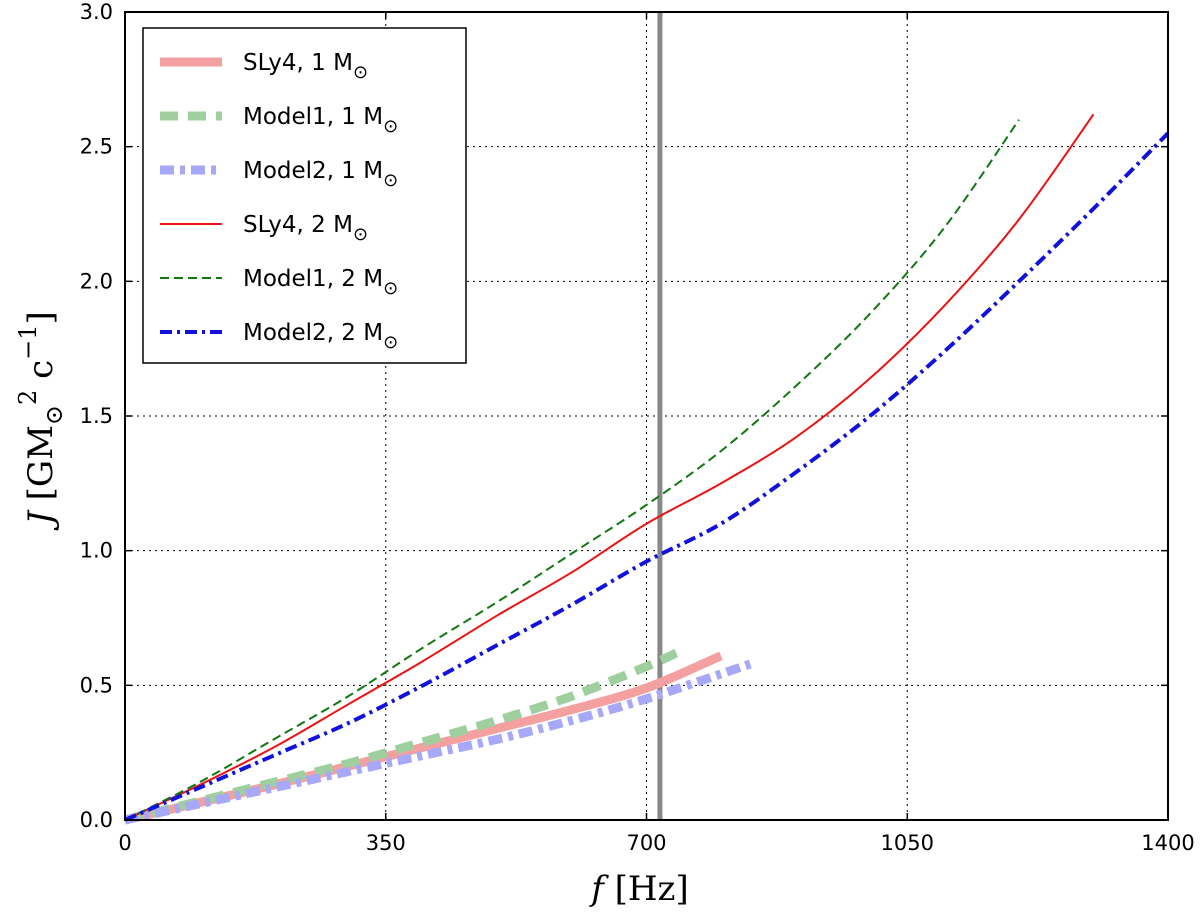 Image resolution: width=1200 pixels, height=920 pixels. Describe the element at coordinates (41, 317) in the screenshot. I see `y-axis-bracket-close: ]` at that location.